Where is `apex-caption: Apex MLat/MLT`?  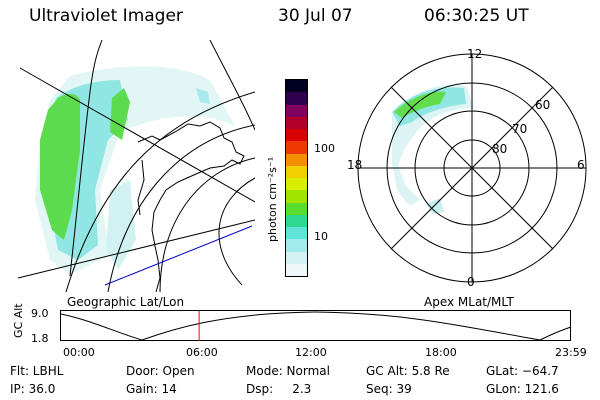 apex-caption: Apex MLat/MLT is located at coordinates (469, 302).